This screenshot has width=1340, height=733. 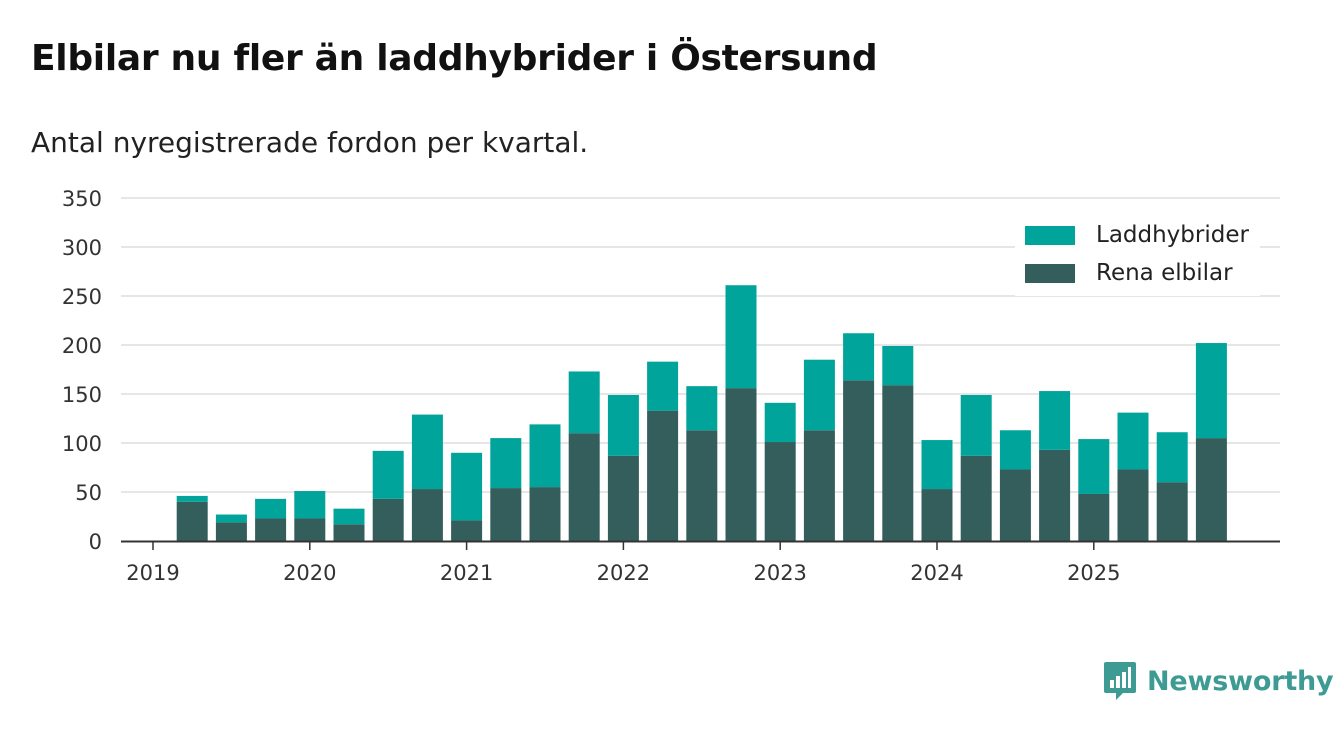 I want to click on y-tick-label: 250, so click(x=82, y=297).